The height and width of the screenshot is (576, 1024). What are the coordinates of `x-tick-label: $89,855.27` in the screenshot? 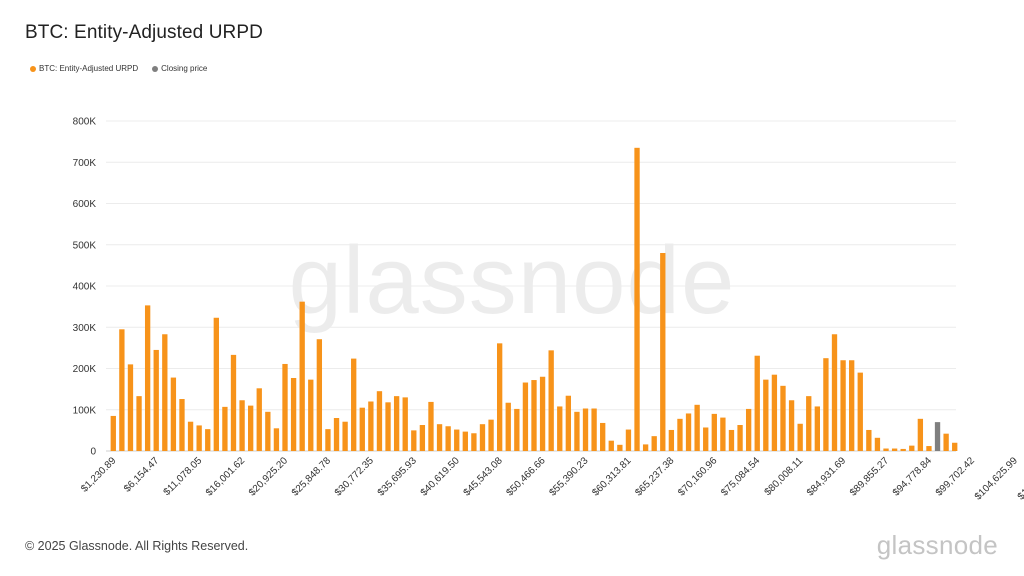 It's located at (869, 476).